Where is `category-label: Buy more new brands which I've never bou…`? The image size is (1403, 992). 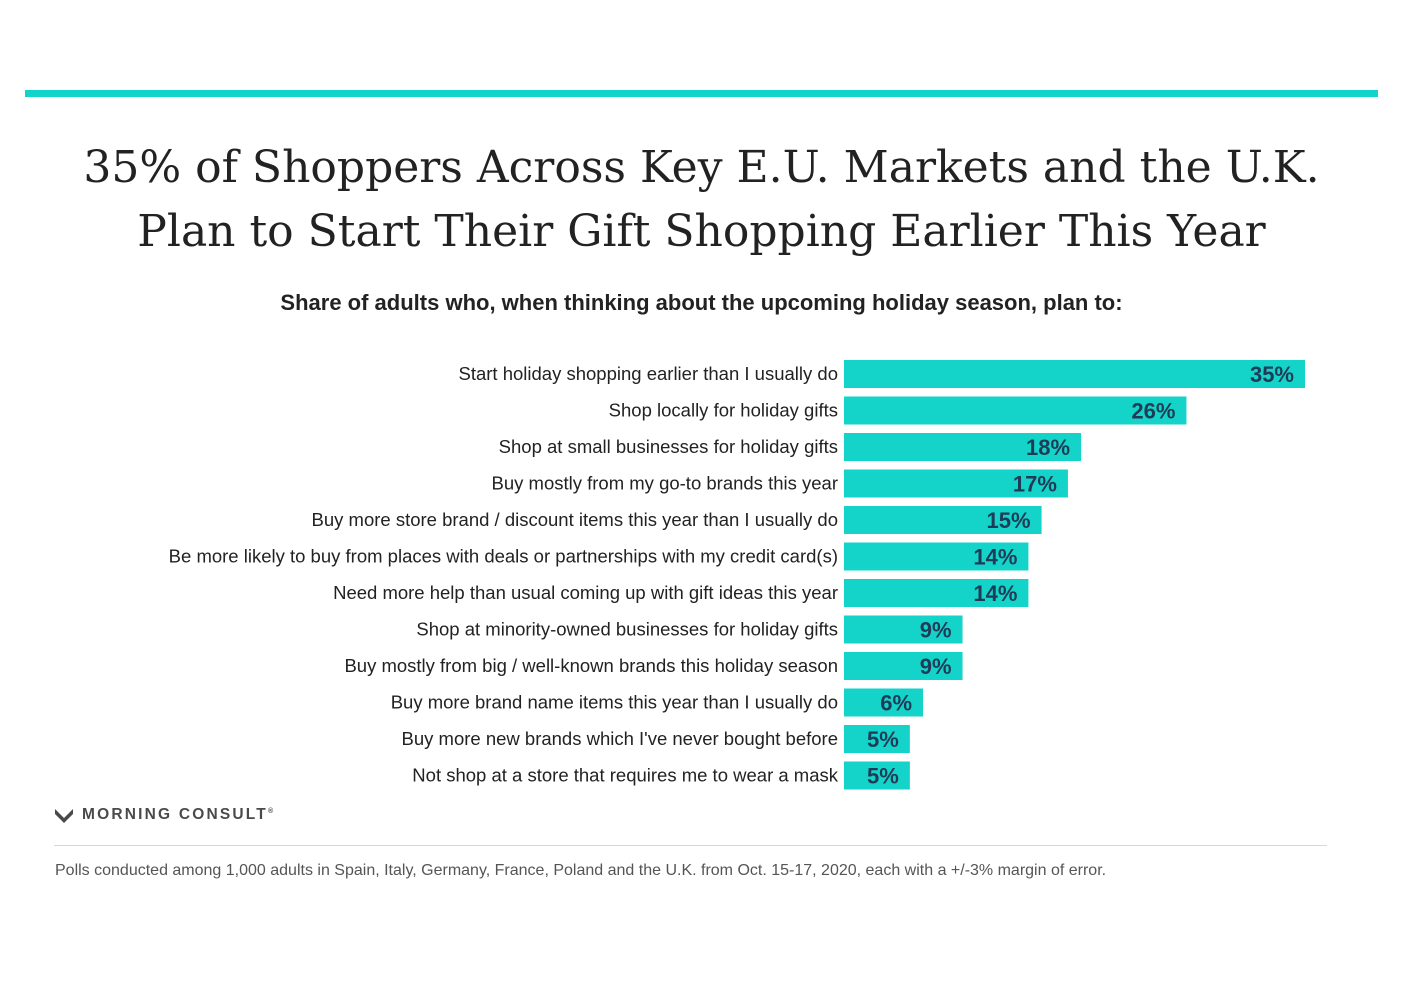 category-label: Buy more new brands which I've never bou… is located at coordinates (620, 738).